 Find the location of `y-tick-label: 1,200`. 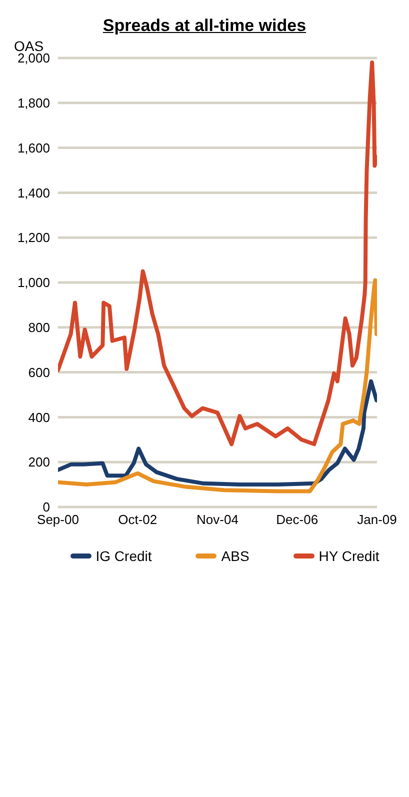

y-tick-label: 1,200 is located at coordinates (33, 238).